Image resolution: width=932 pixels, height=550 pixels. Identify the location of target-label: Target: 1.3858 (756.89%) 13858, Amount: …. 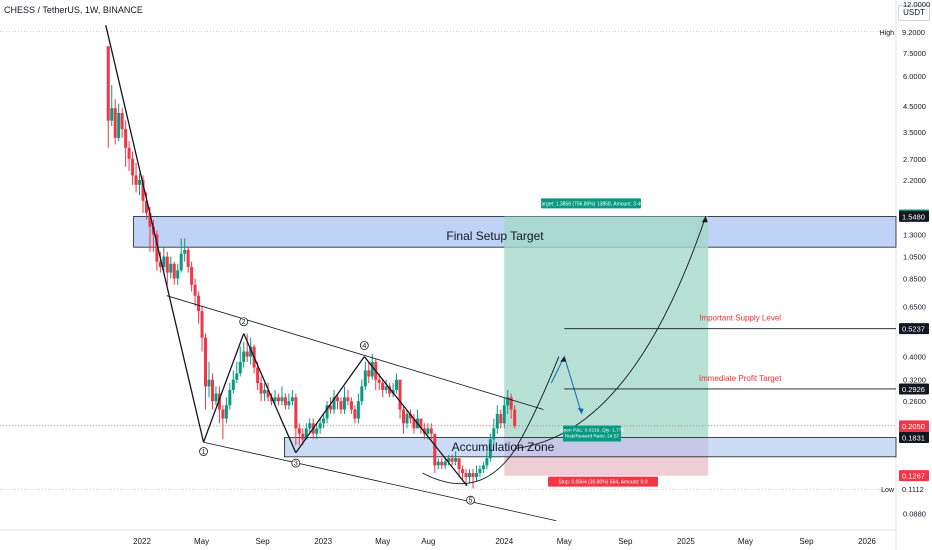
(591, 204).